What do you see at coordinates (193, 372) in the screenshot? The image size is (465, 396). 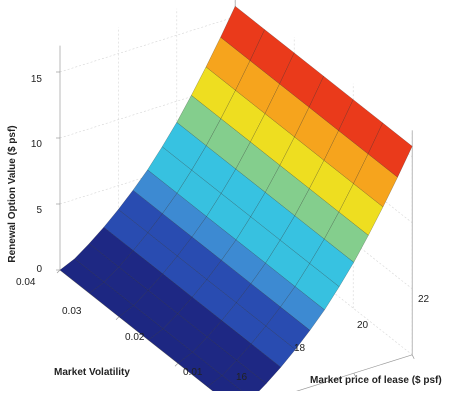 I see `y-tick-label: 0.01` at bounding box center [193, 372].